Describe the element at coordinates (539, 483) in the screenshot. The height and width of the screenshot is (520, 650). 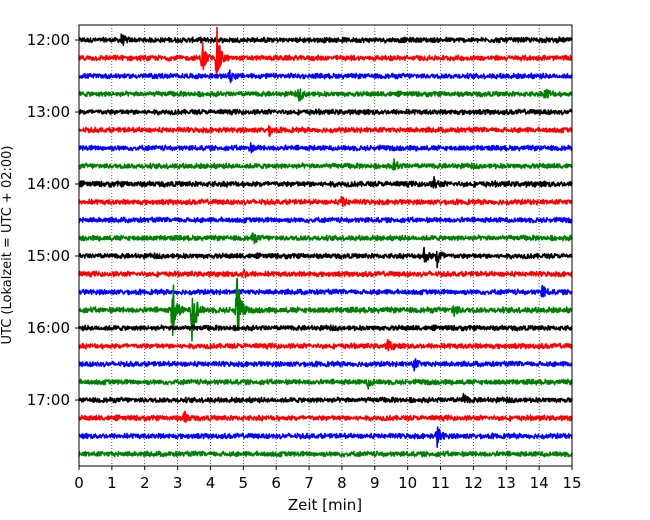
I see `x-tick-label: 14` at that location.